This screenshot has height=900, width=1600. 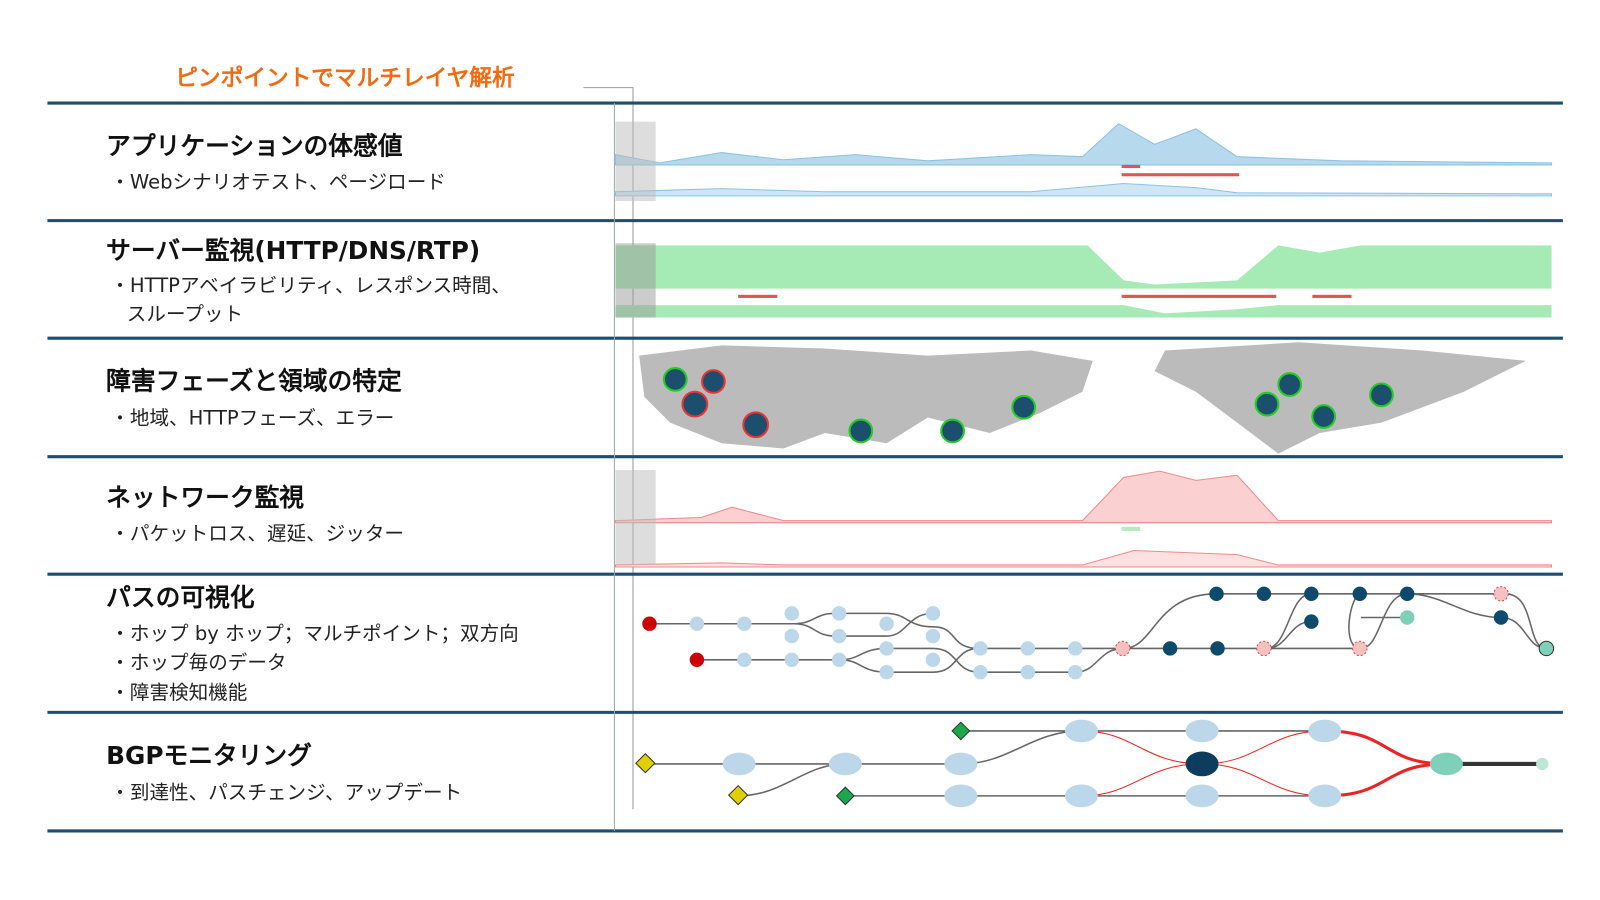 I want to click on pin-line, so click(x=608, y=448).